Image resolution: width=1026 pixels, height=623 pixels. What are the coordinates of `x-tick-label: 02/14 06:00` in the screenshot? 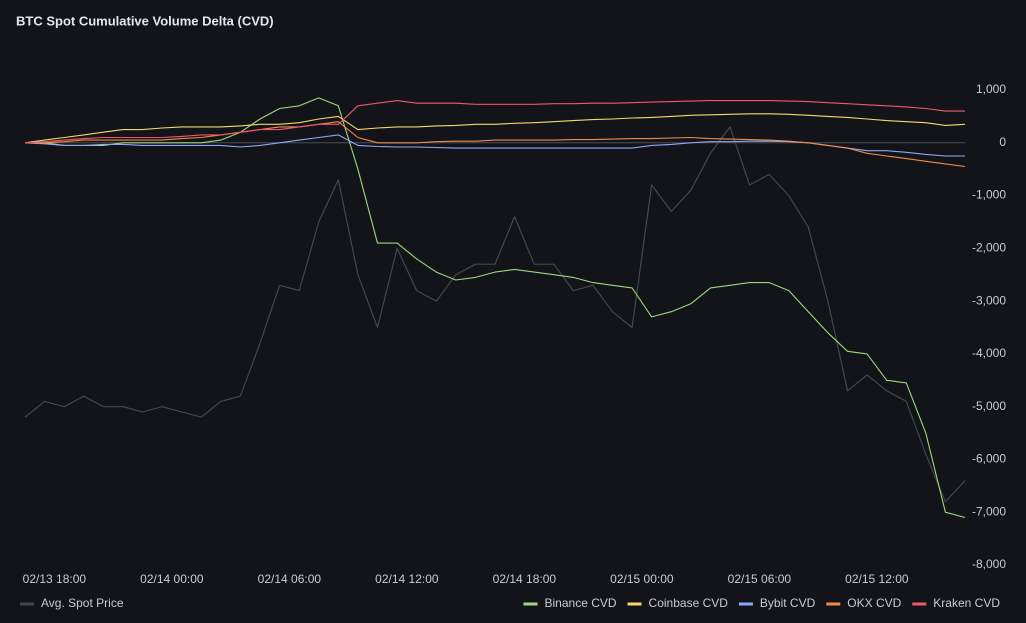 It's located at (290, 579).